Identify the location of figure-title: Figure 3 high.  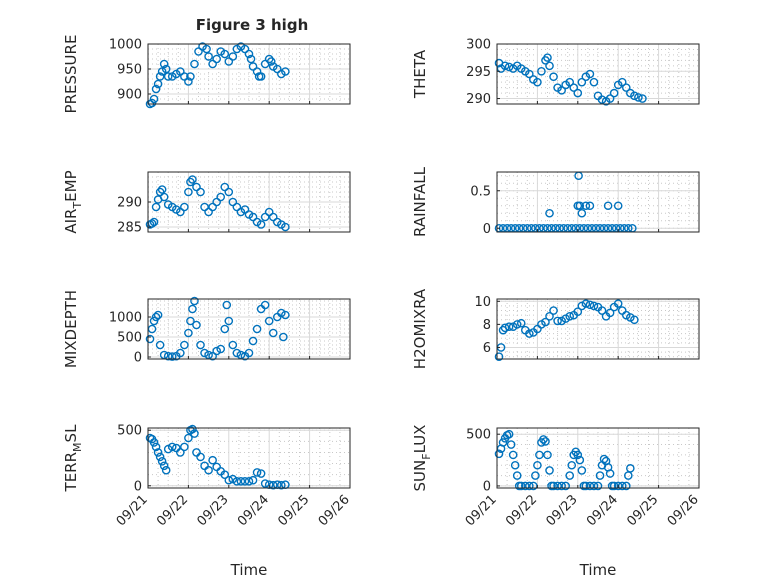
(252, 25).